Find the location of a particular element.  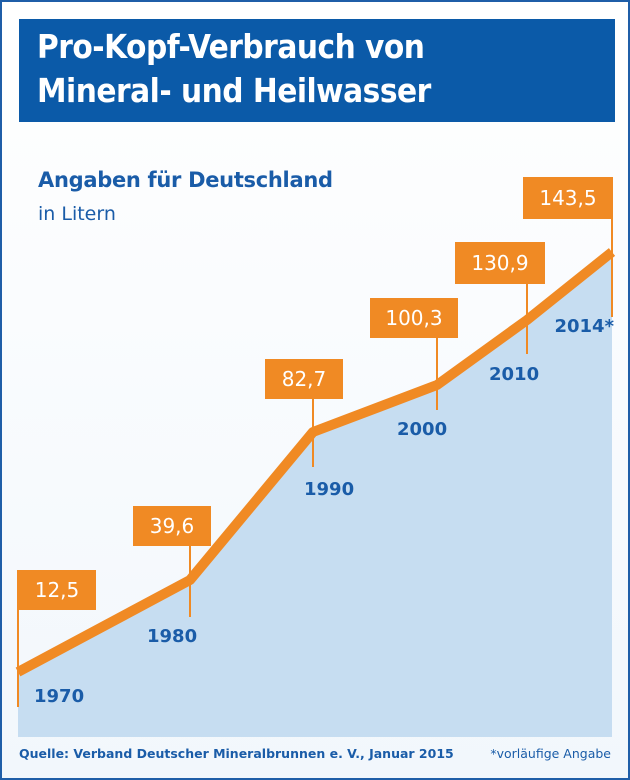

footnote: *vorläufige Angabe is located at coordinates (550, 753).